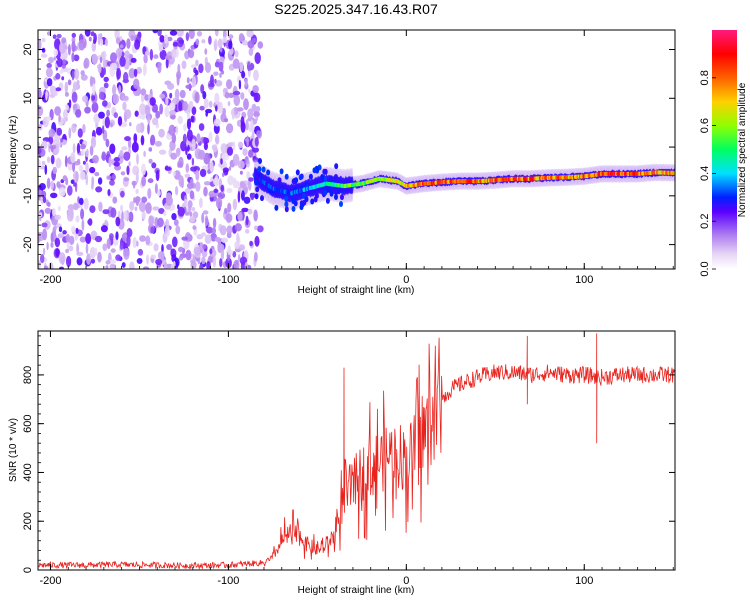  I want to click on y-tick-label: 20, so click(28, 49).